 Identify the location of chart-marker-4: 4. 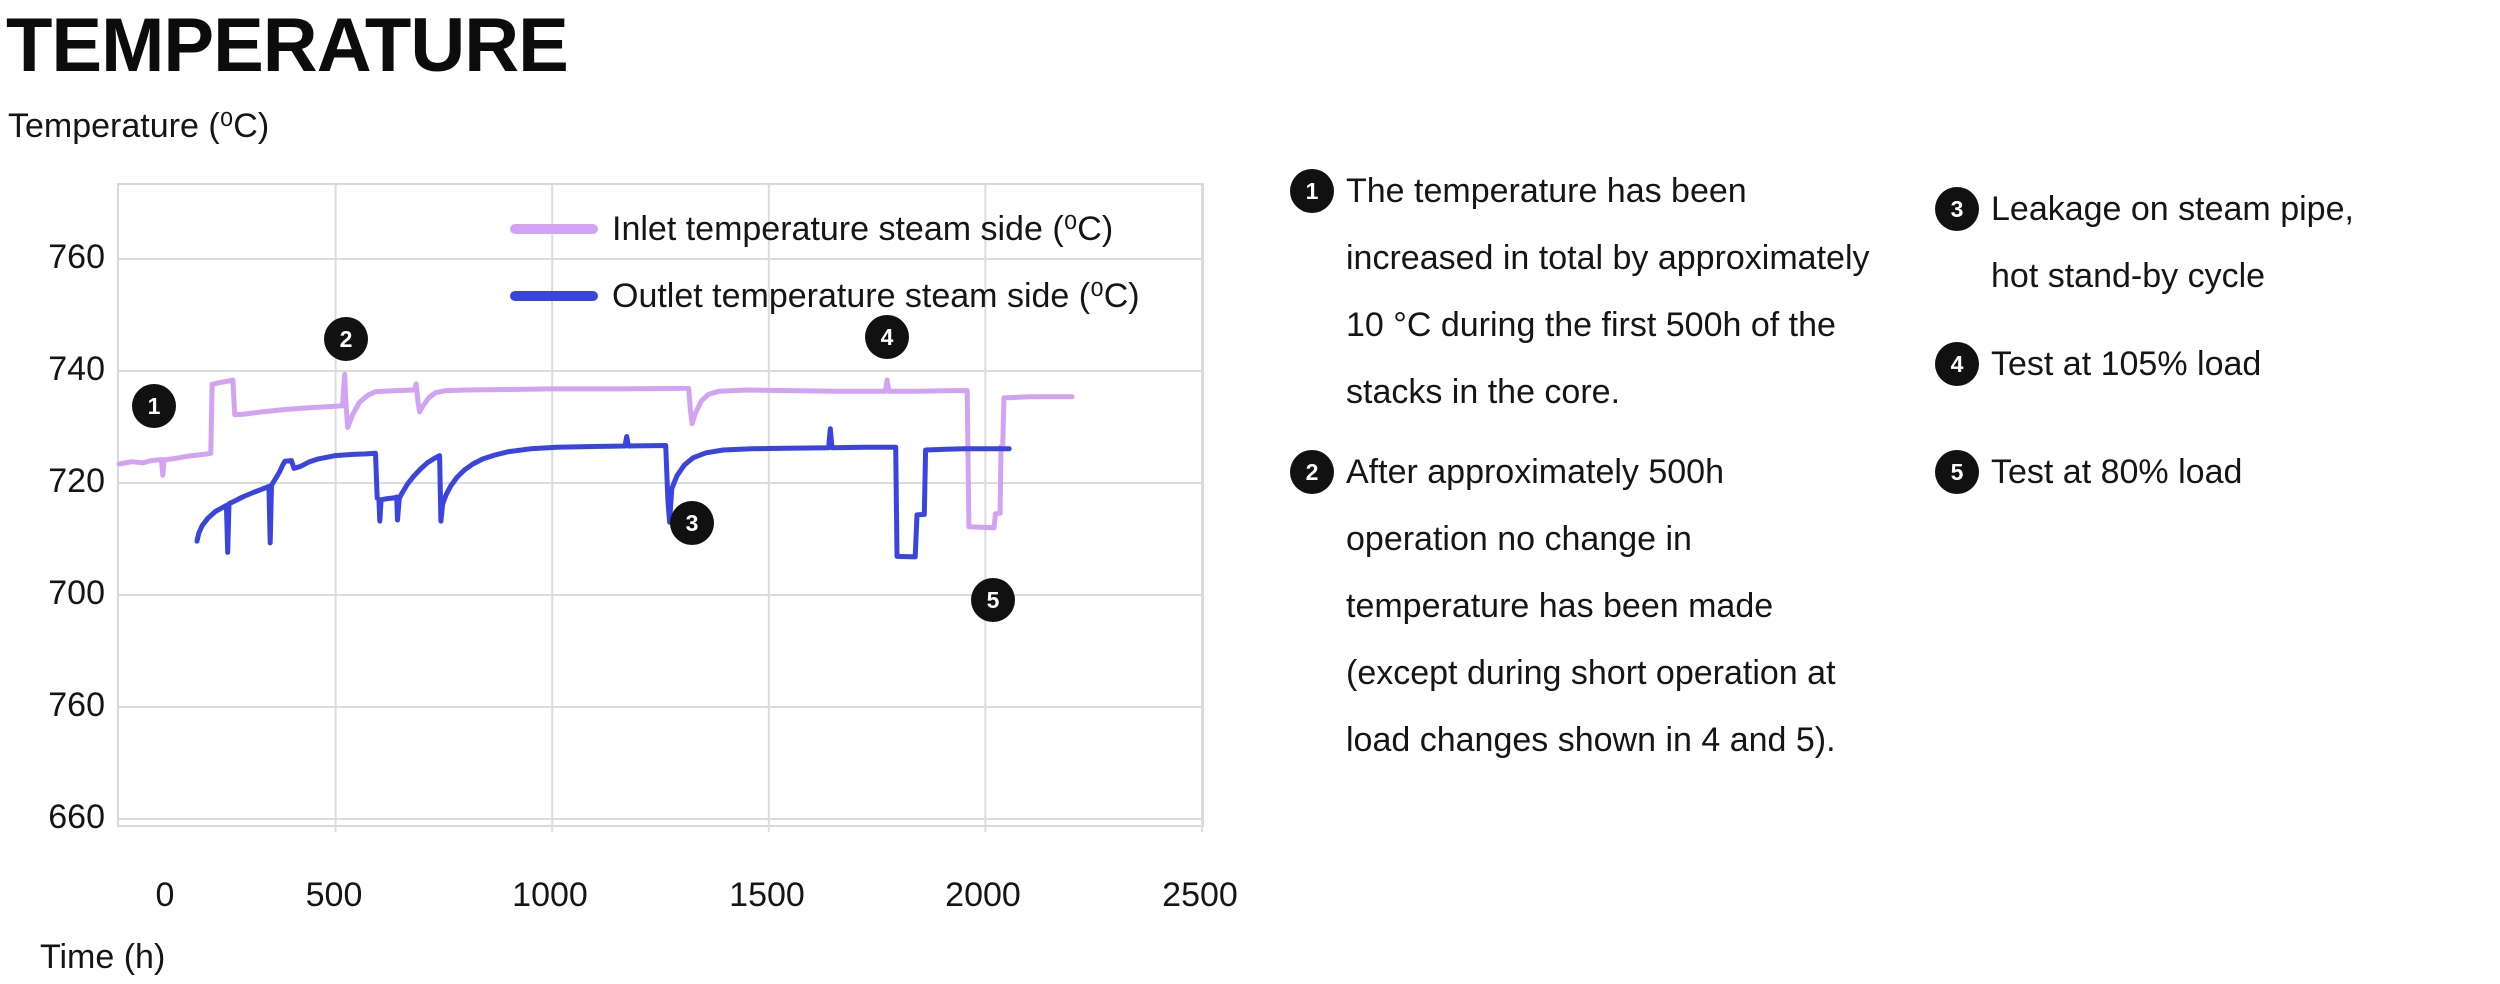
(887, 337).